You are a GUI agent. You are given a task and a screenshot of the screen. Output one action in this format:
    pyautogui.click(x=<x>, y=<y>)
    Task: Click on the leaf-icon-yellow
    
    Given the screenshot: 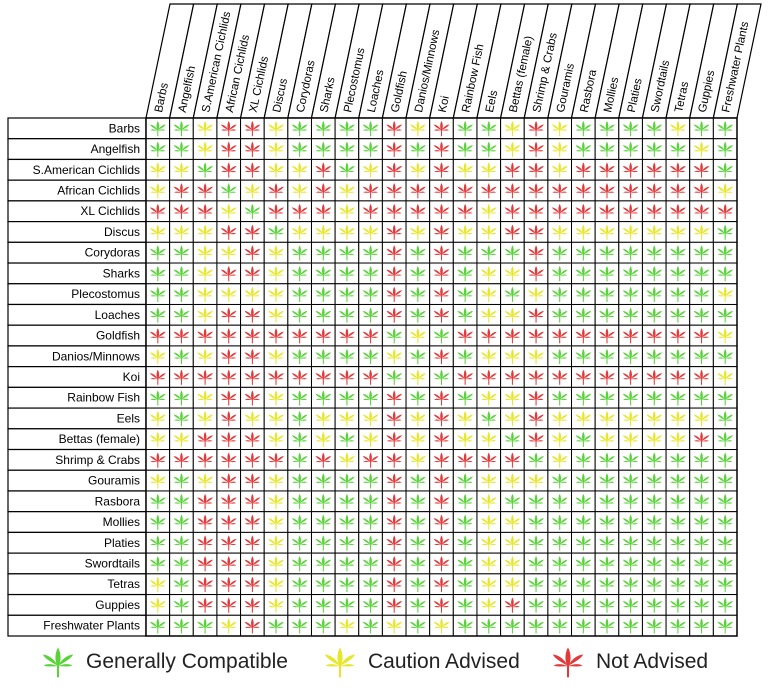 What is the action you would take?
    pyautogui.click(x=340, y=662)
    